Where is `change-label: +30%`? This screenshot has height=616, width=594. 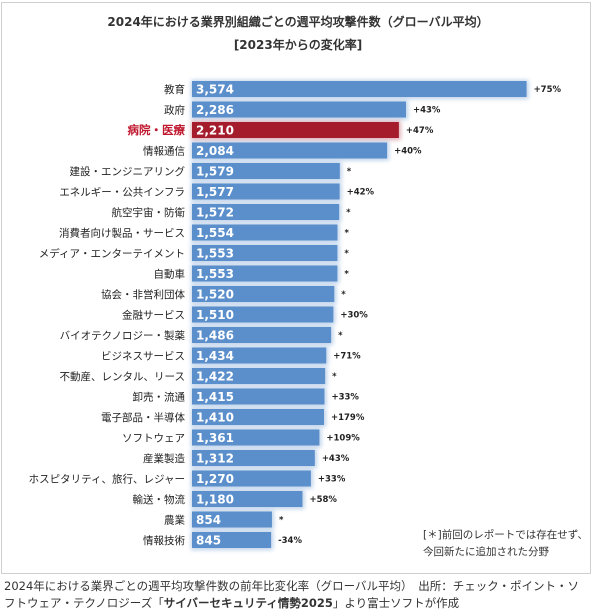 change-label: +30% is located at coordinates (354, 316).